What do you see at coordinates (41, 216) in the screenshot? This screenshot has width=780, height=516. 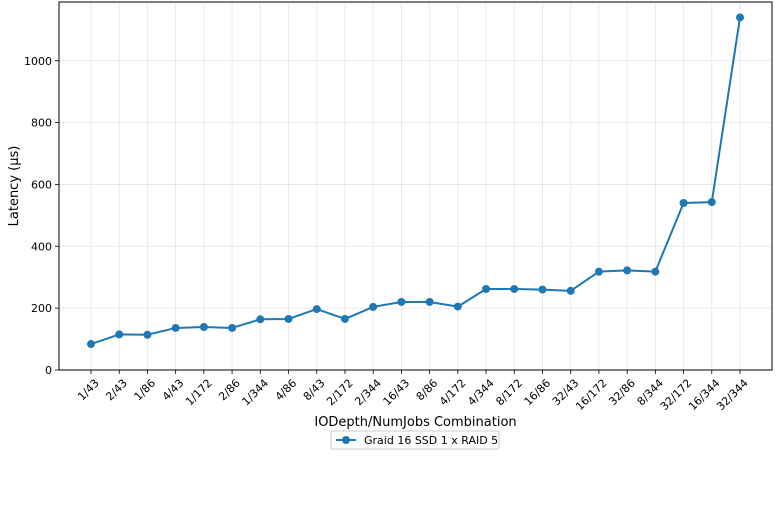 I see `y-axis-ticks: 0 200 400 600 800 1000` at bounding box center [41, 216].